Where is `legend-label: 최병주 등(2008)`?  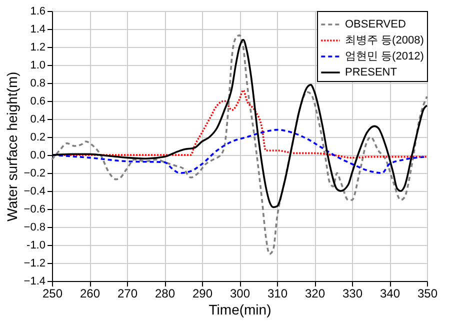 legend-label: 최병주 등(2008) is located at coordinates (384, 40).